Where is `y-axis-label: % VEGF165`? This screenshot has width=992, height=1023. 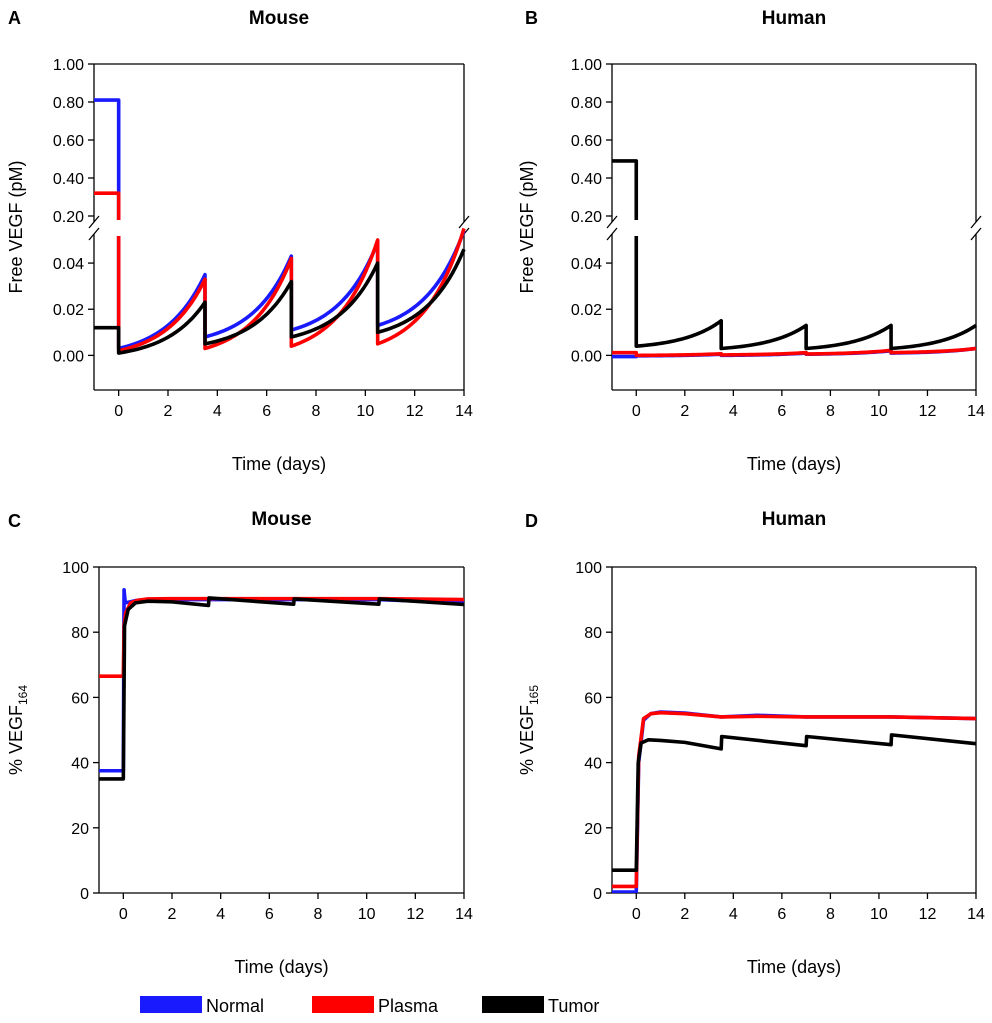
y-axis-label: % VEGF165 is located at coordinates (529, 730).